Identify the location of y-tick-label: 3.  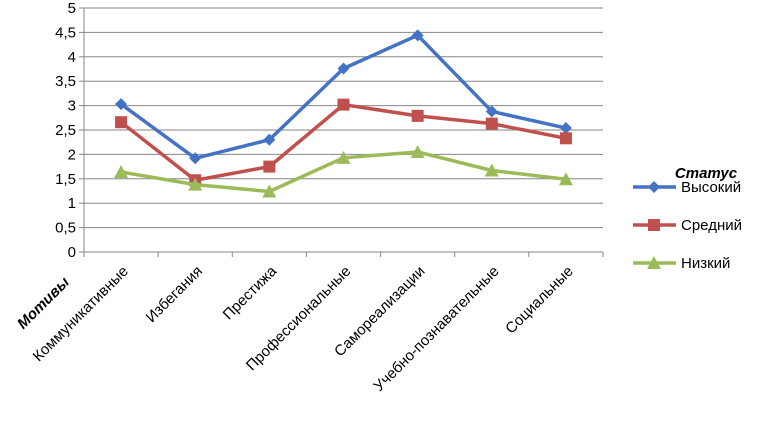
(72, 106).